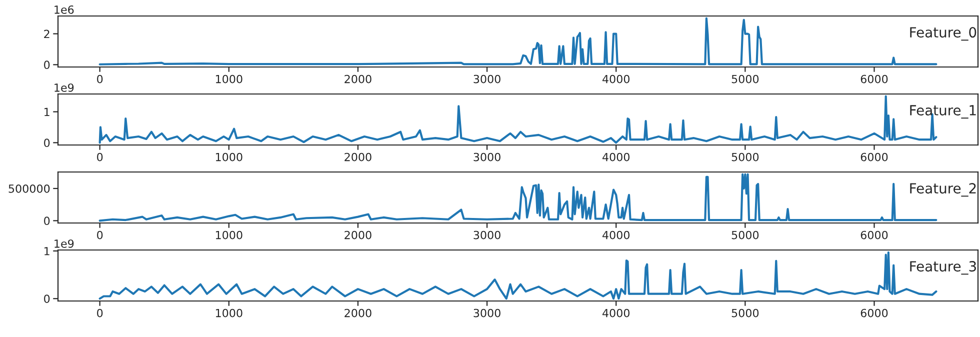 The image size is (980, 337). I want to click on y-tick-label: 2, so click(47, 34).